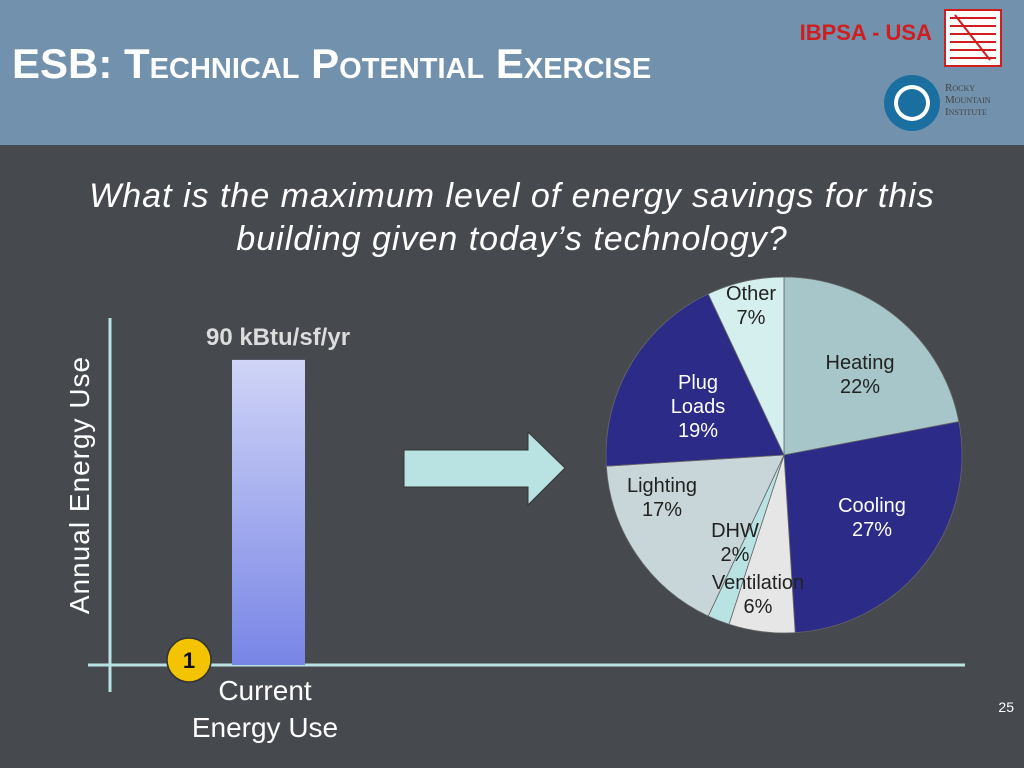  Describe the element at coordinates (973, 38) in the screenshot. I see `ibpsa-logo` at that location.